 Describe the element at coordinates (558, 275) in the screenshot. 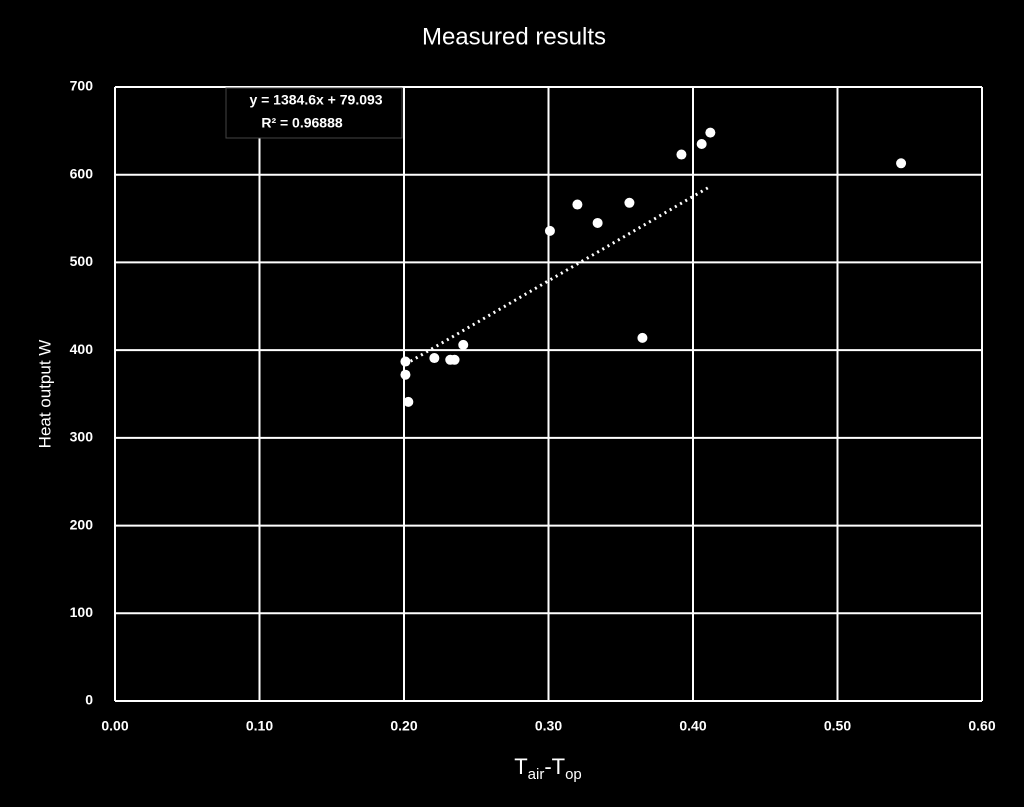

I see `trendline` at that location.